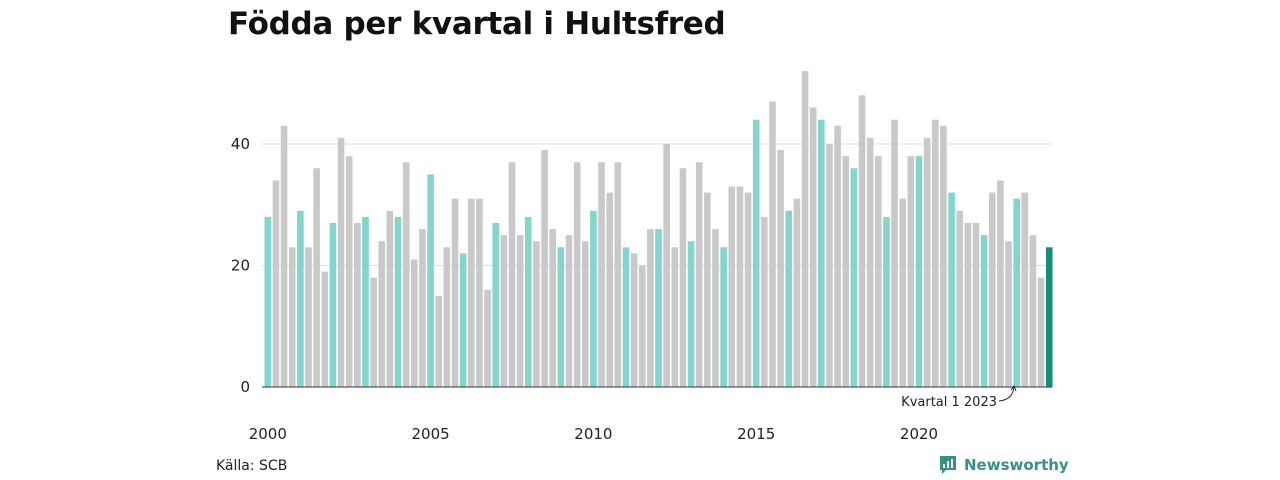 The height and width of the screenshot is (480, 1280). What do you see at coordinates (1006, 394) in the screenshot?
I see `annotation-arrow` at bounding box center [1006, 394].